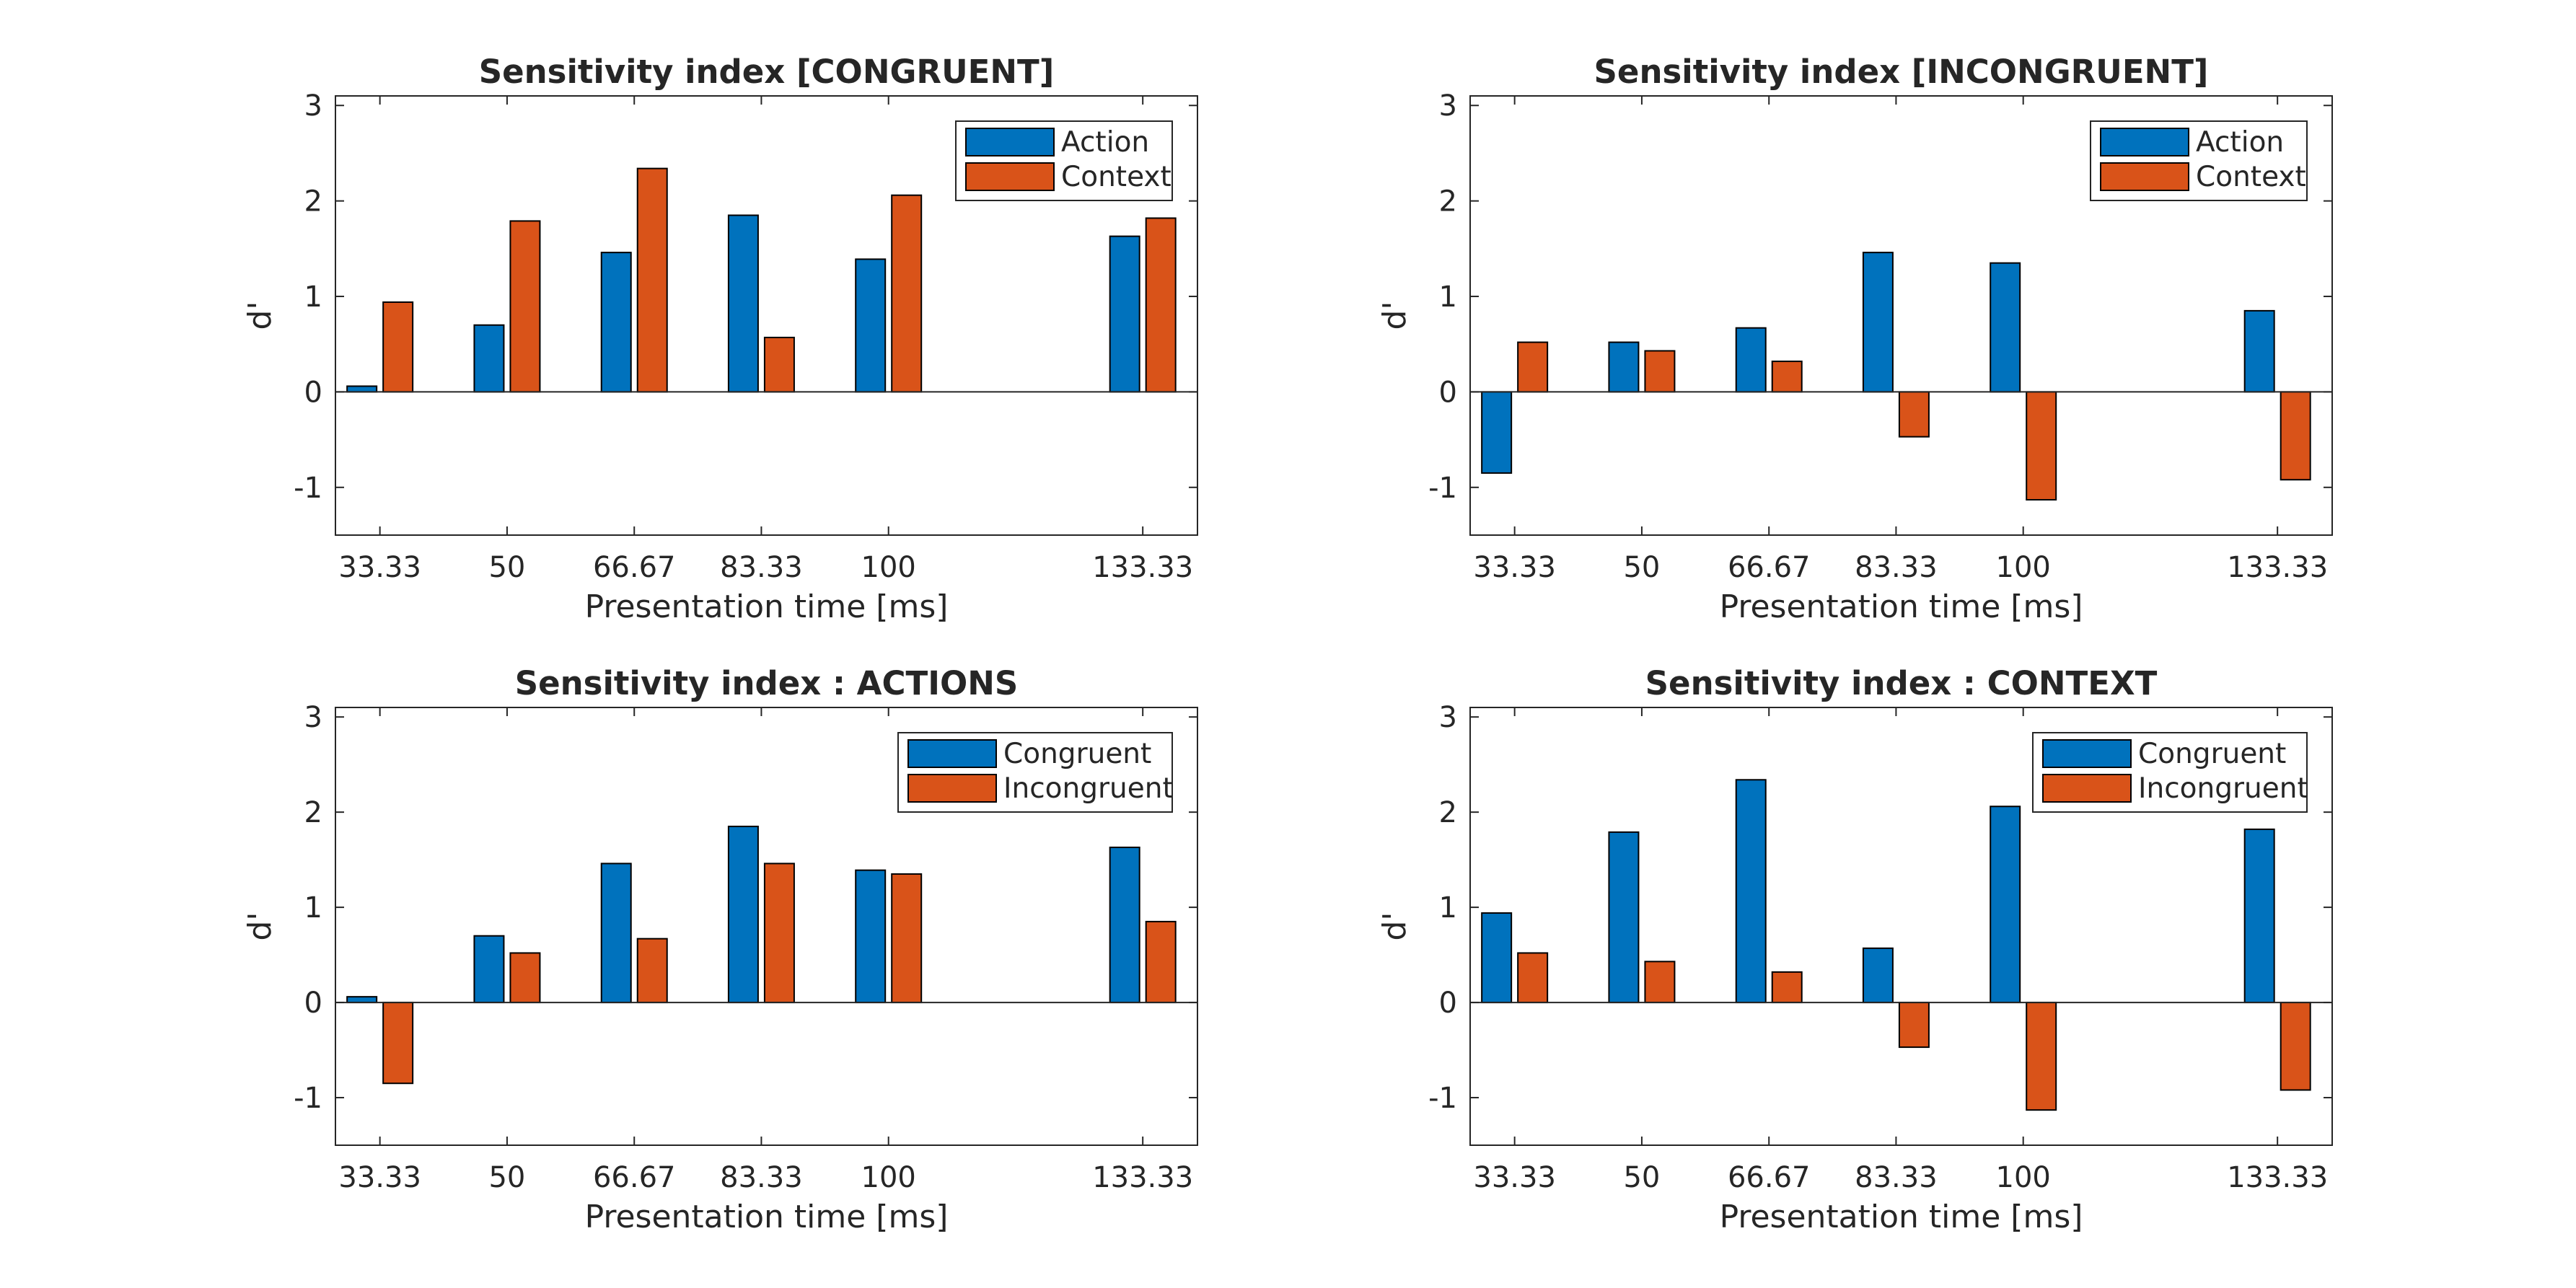 This screenshot has width=2576, height=1288. I want to click on legend-label-congruent: Congruent, so click(1077, 754).